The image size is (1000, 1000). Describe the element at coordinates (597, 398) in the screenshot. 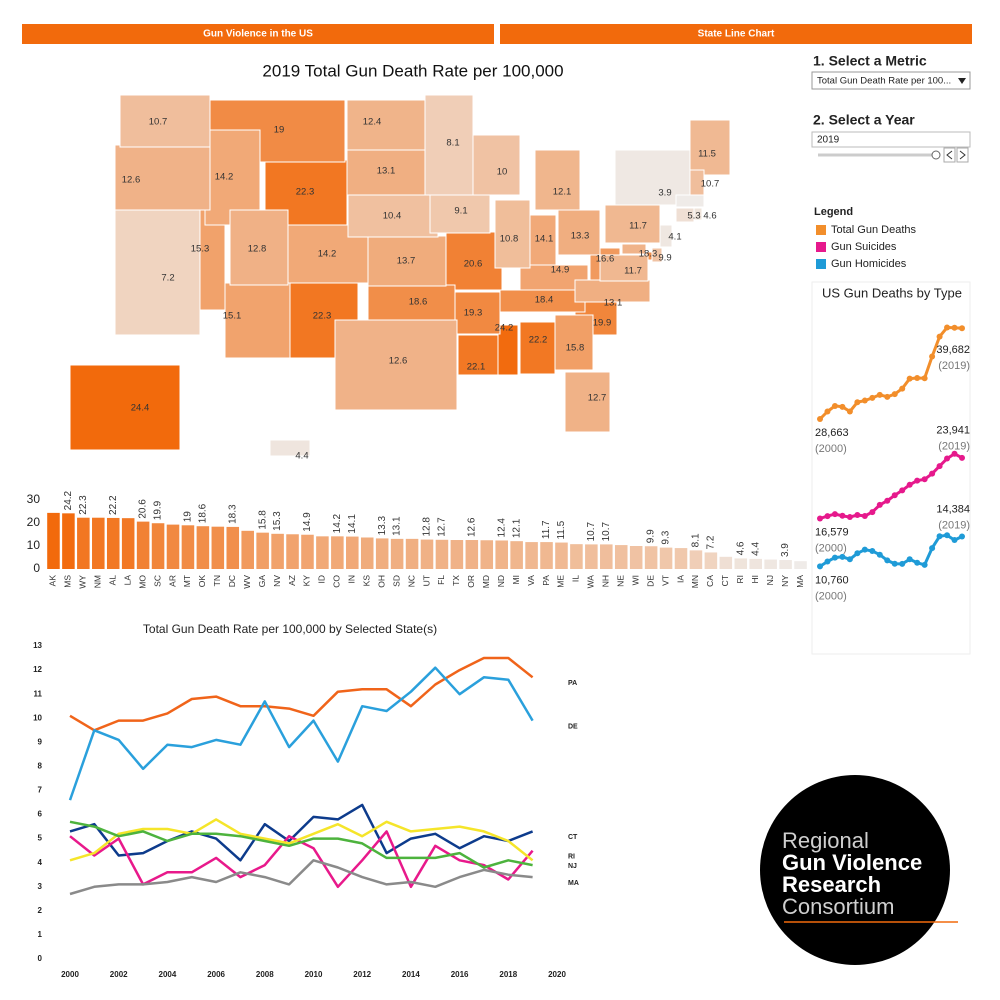

I see `state-value-label: 12.7` at that location.